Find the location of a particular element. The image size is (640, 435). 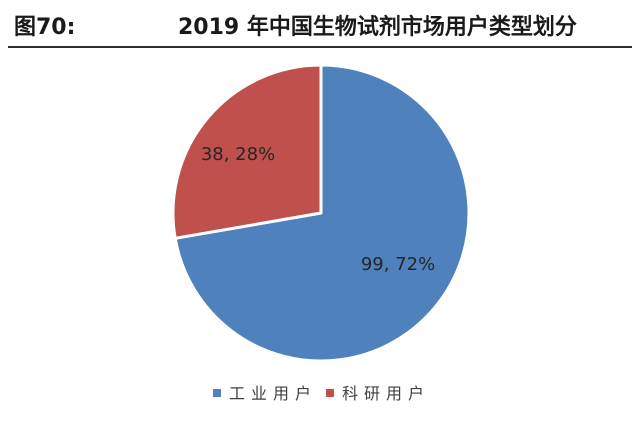

pie-data-labels: 99, 72% 38, 28% is located at coordinates (318, 209).